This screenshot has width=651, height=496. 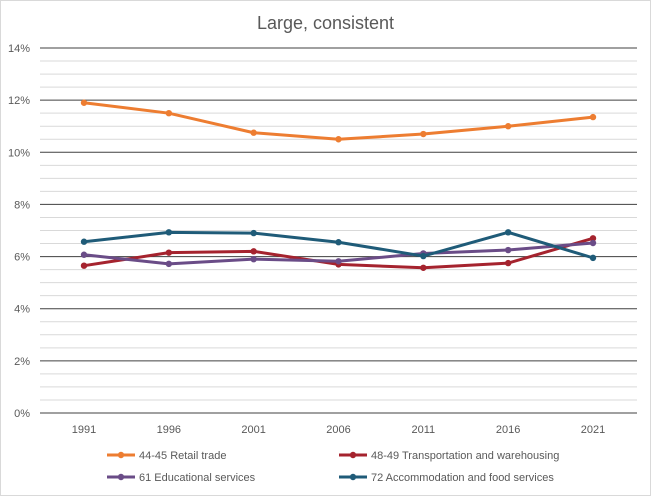 What do you see at coordinates (197, 478) in the screenshot?
I see `legend-label: 61 Educational services` at bounding box center [197, 478].